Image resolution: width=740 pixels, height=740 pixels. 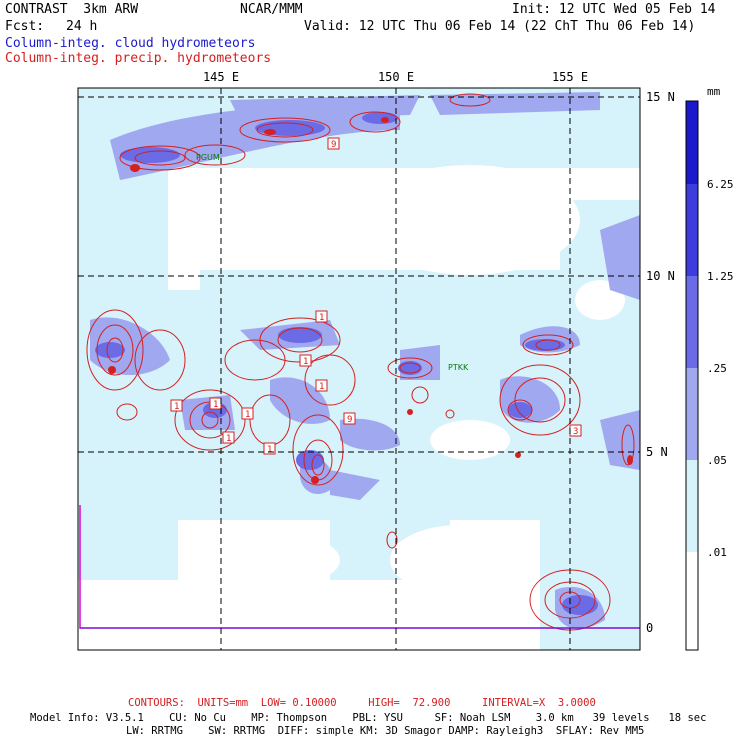 What do you see at coordinates (138, 58) in the screenshot?
I see `legend-precip: Column-integ. precip. hydrometeors` at bounding box center [138, 58].